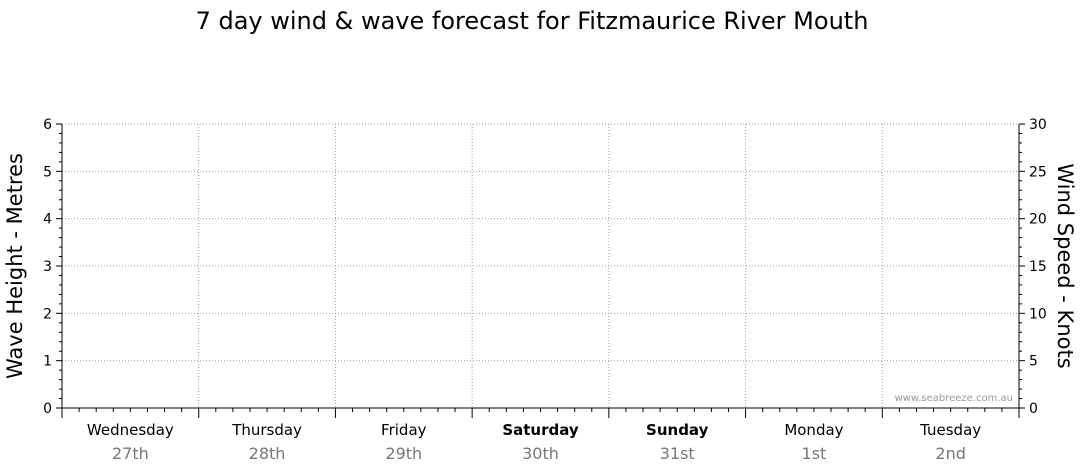 This screenshot has width=1080, height=475. What do you see at coordinates (1033, 409) in the screenshot?
I see `y-right-tick-label: 0` at bounding box center [1033, 409].